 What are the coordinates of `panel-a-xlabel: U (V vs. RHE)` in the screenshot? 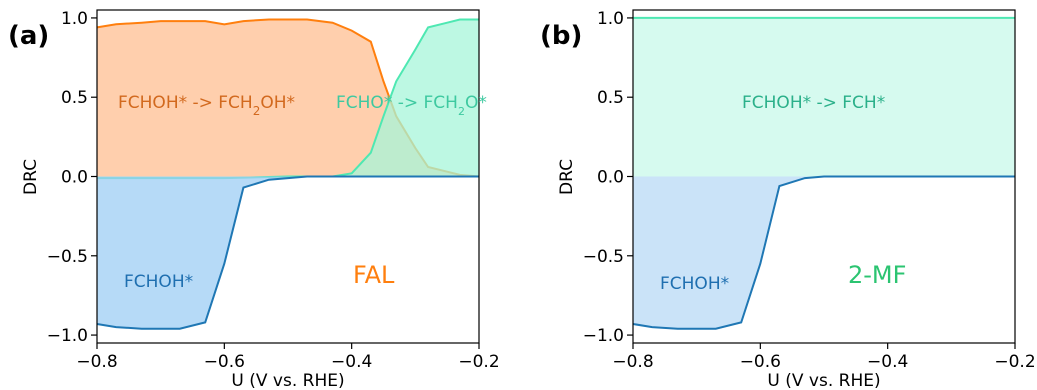 It's located at (287, 380).